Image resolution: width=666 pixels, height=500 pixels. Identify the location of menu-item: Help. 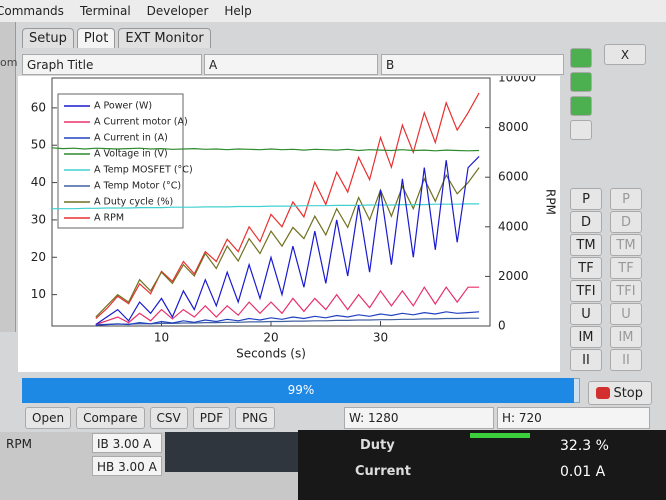
(238, 11).